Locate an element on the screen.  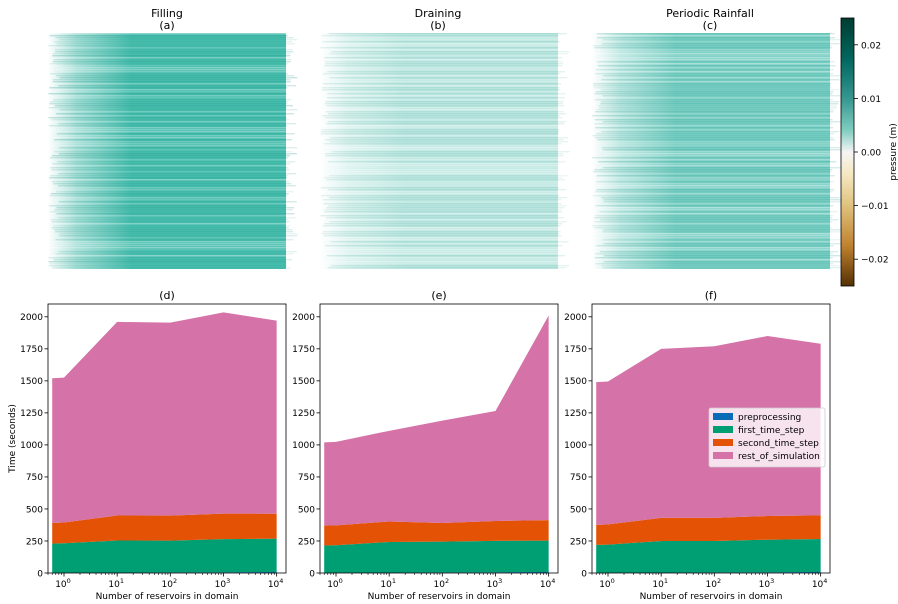
chart-label: (e) is located at coordinates (438, 295).